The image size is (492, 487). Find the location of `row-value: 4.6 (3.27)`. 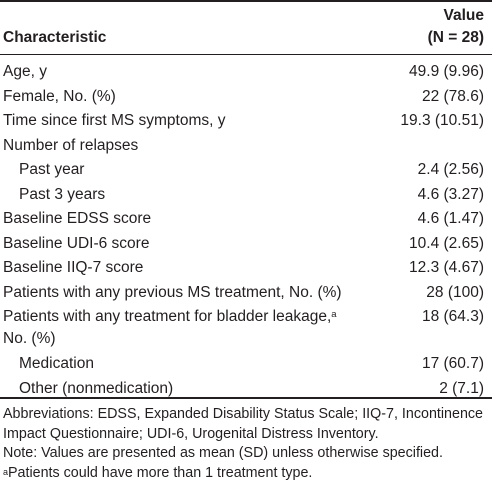

row-value: 4.6 (3.27) is located at coordinates (450, 194).